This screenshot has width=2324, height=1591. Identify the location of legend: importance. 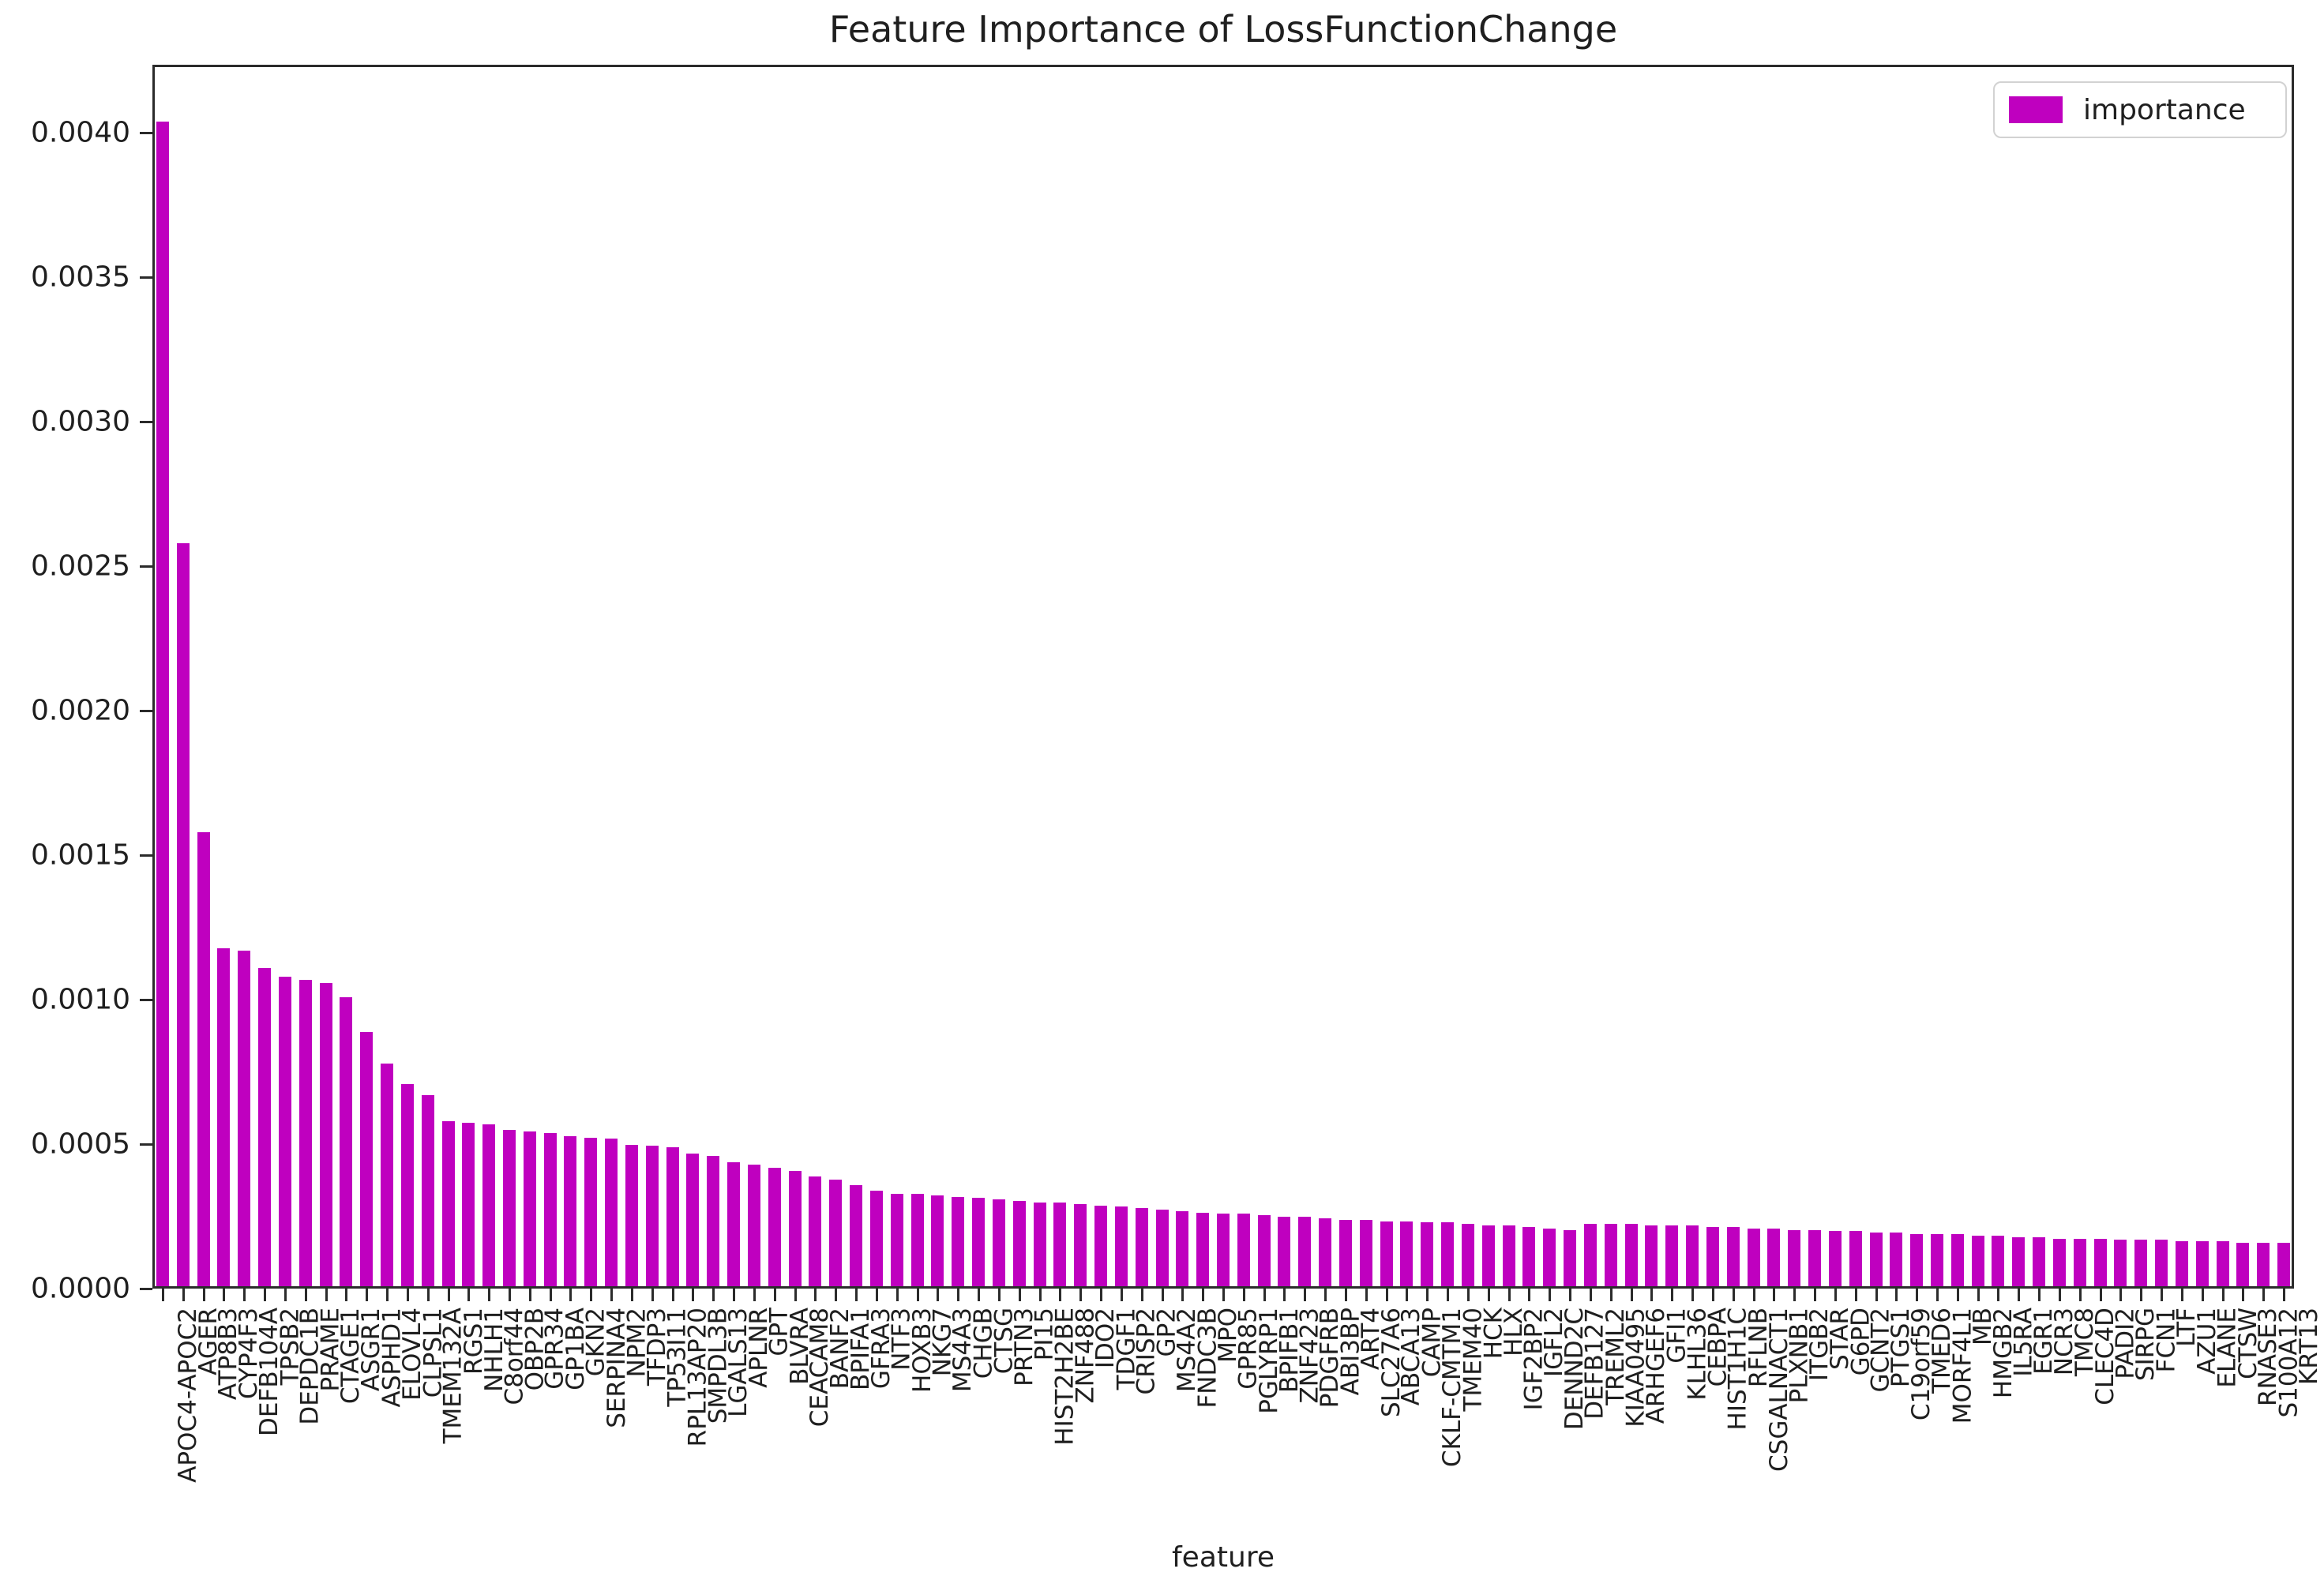
(2140, 110).